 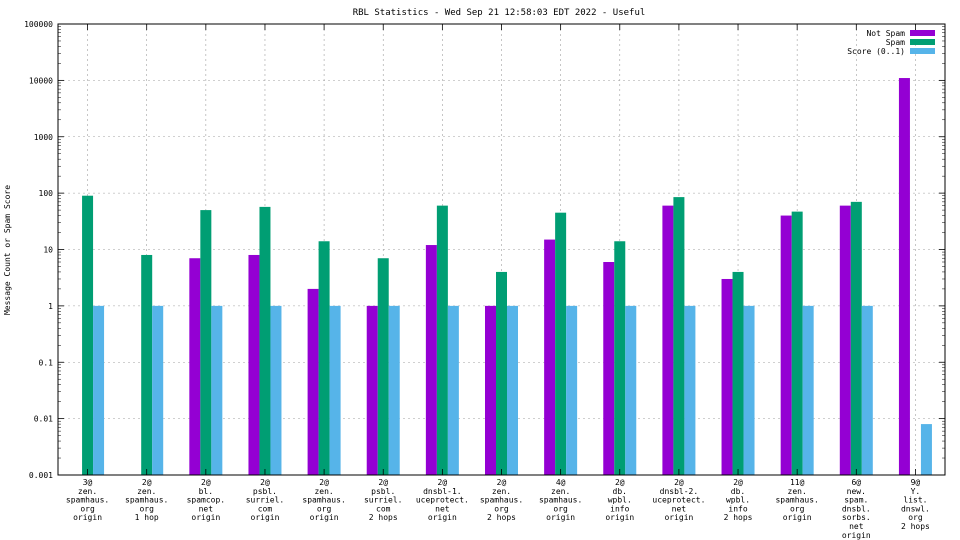 I want to click on x-tick-label: 2@ zen. spamhaus. org 1 hop, so click(x=146, y=500).